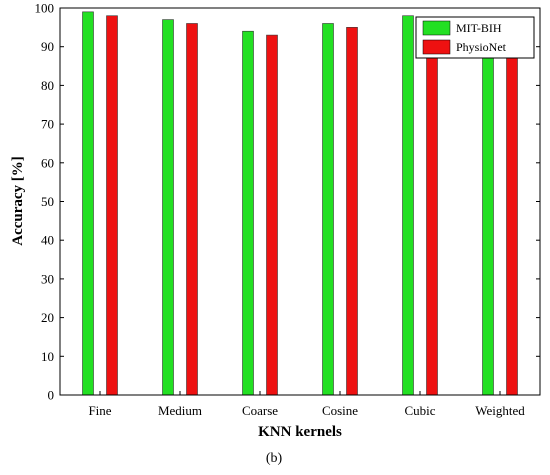  What do you see at coordinates (328, 209) in the screenshot?
I see `bar-mit-bih-cosine` at bounding box center [328, 209].